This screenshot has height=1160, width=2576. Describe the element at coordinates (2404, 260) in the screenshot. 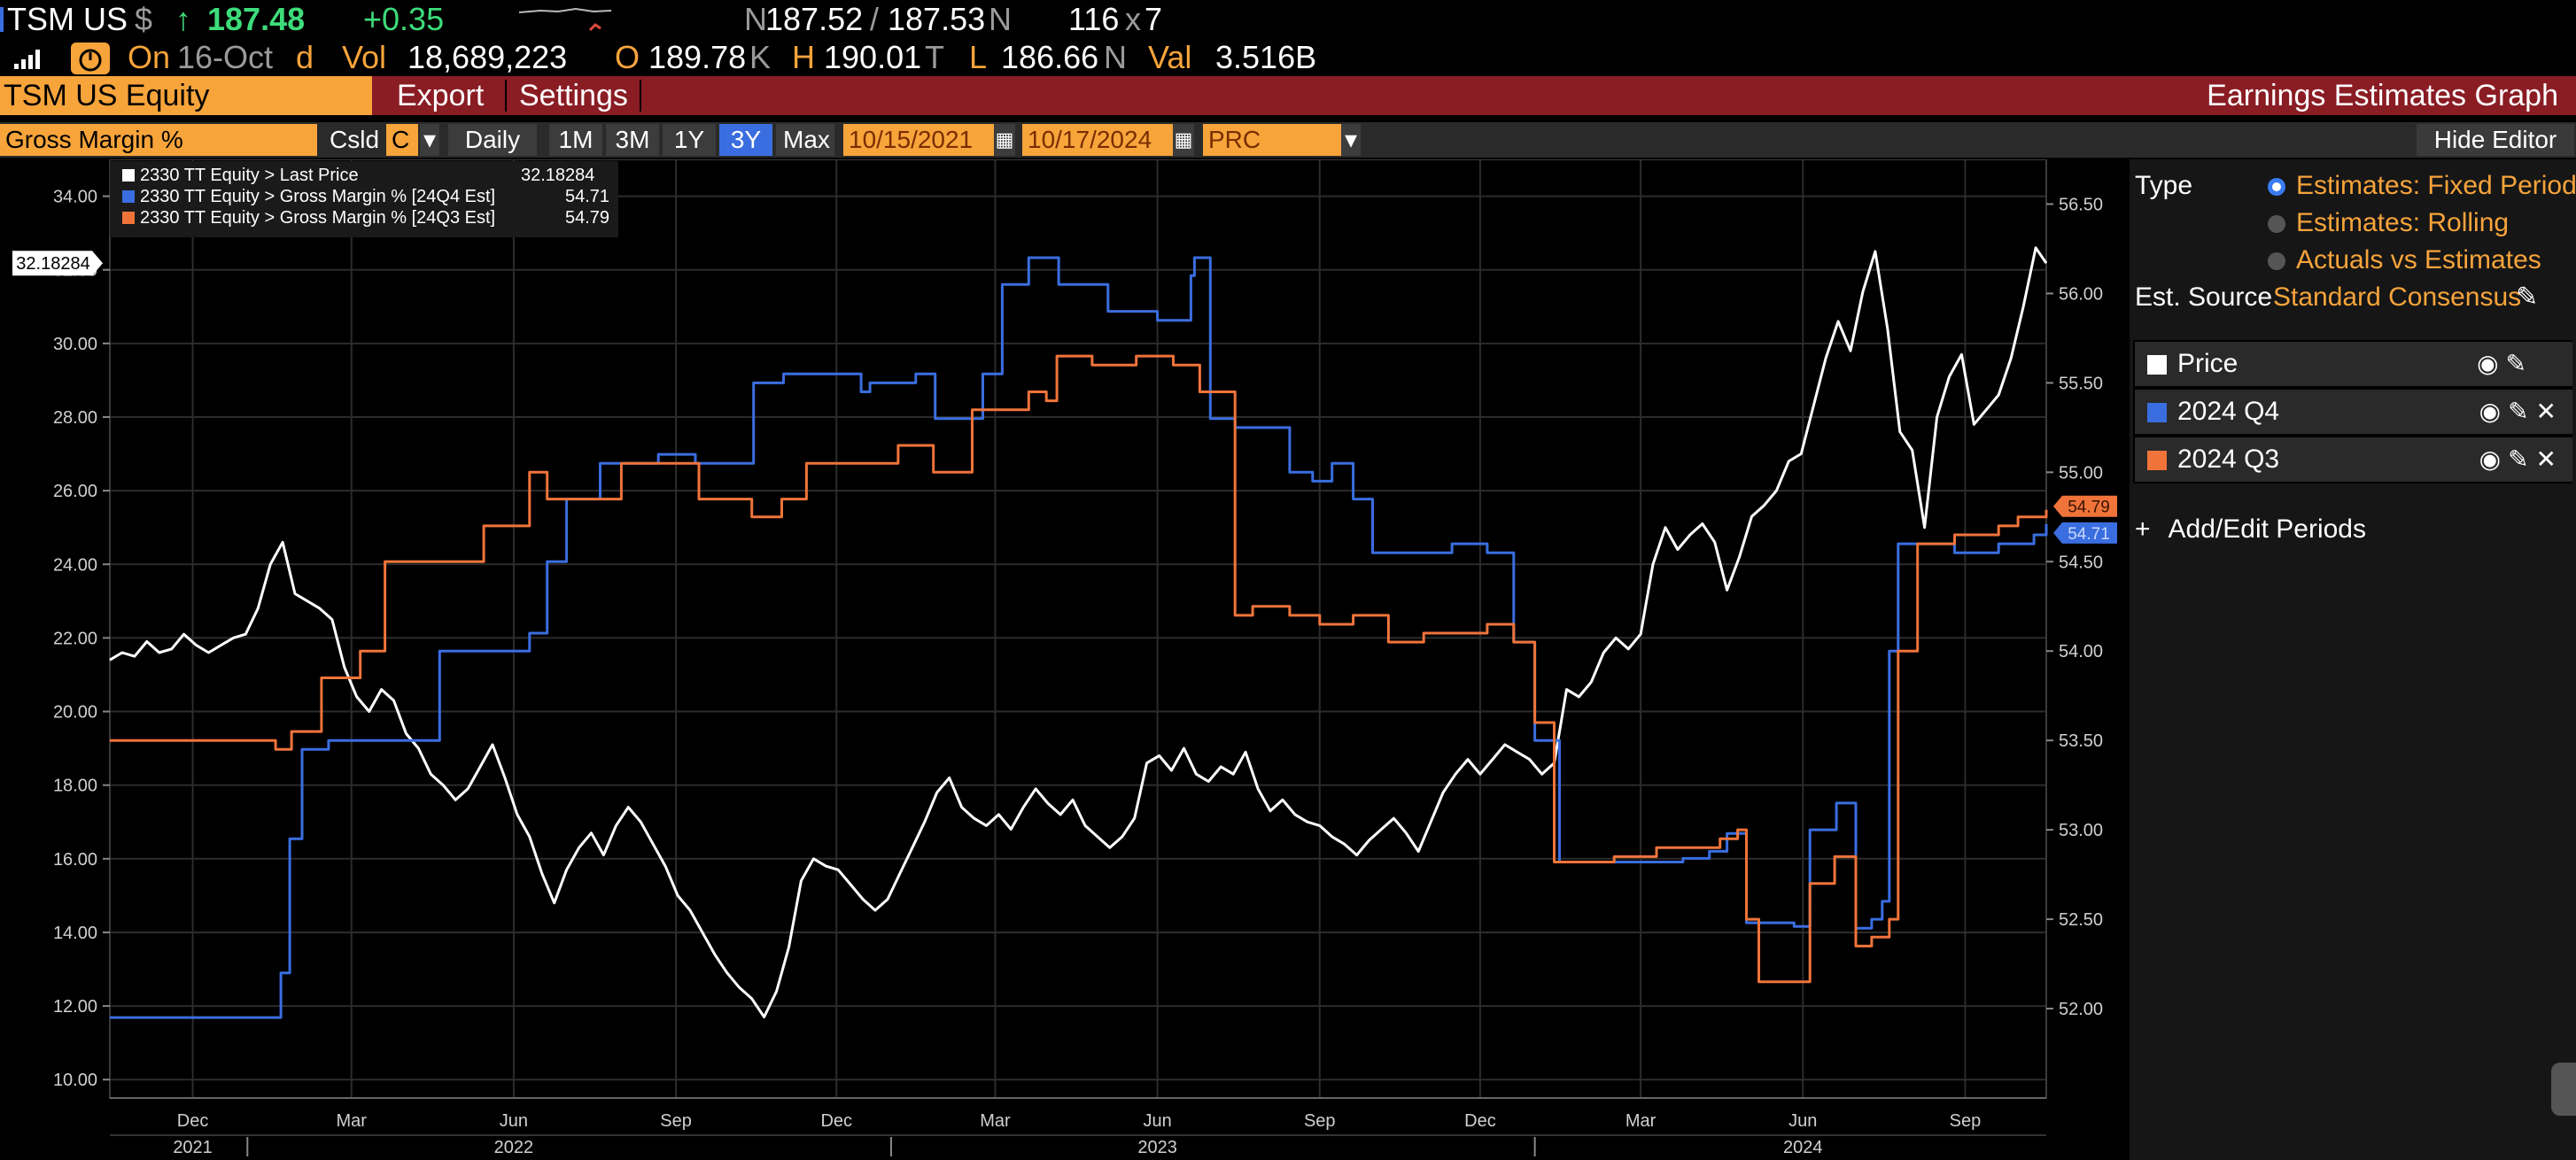

I see `type-option-actuals: Actuals vs Estimates` at that location.